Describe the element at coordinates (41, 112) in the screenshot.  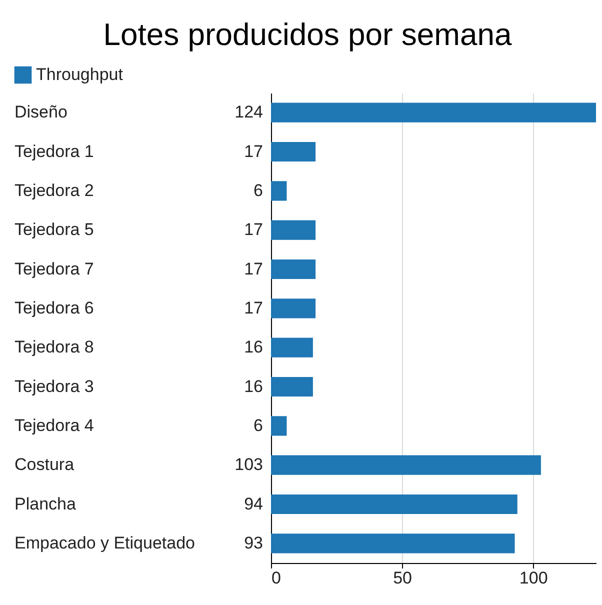
I see `y-tick-label: Diseño` at that location.